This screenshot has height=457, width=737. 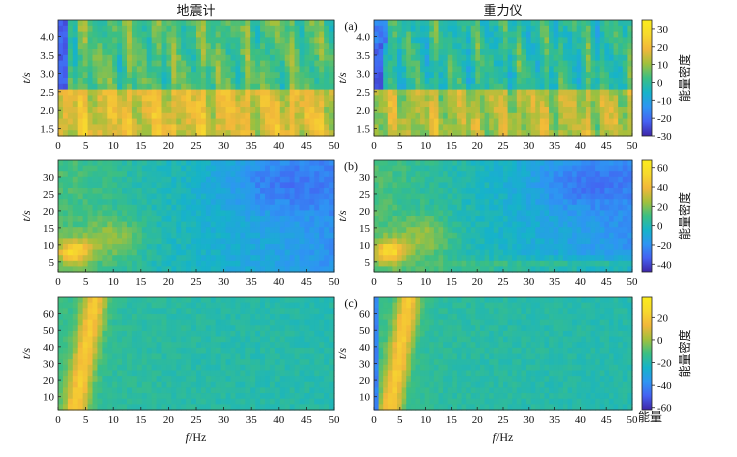 What do you see at coordinates (452, 282) in the screenshot?
I see `x-tick-label: 15` at bounding box center [452, 282].